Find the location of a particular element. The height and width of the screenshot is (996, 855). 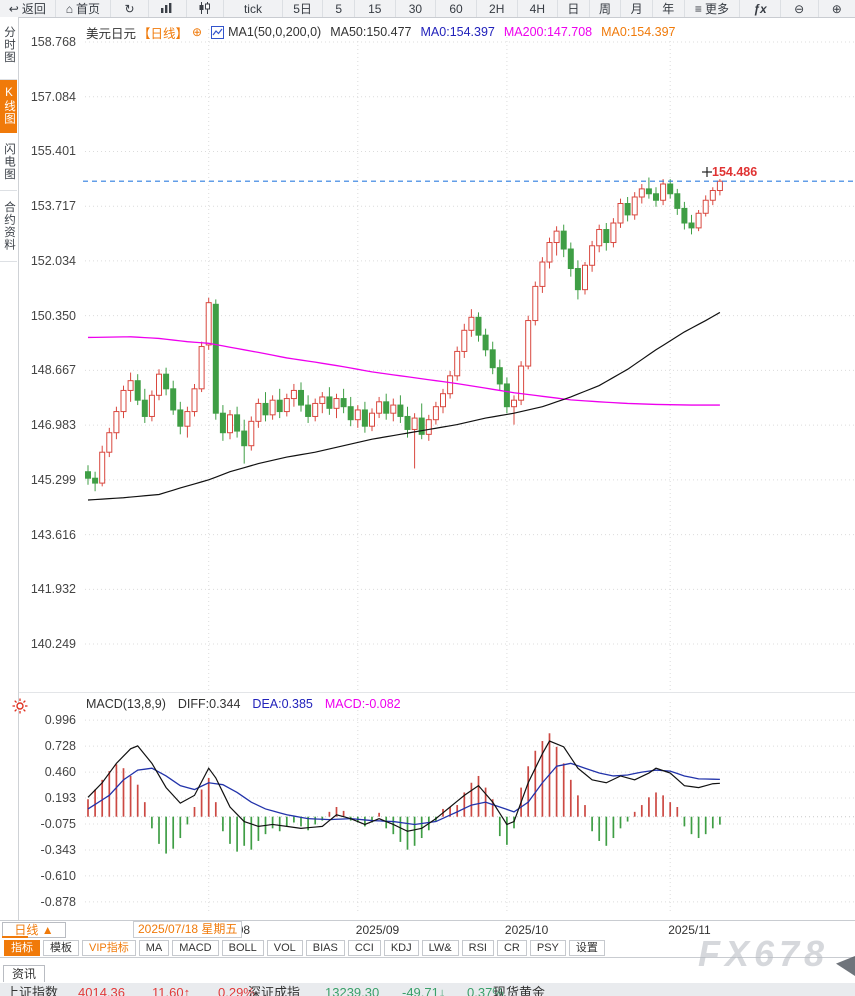

ticker-shenzhen-value: 13239.30 is located at coordinates (352, 990).